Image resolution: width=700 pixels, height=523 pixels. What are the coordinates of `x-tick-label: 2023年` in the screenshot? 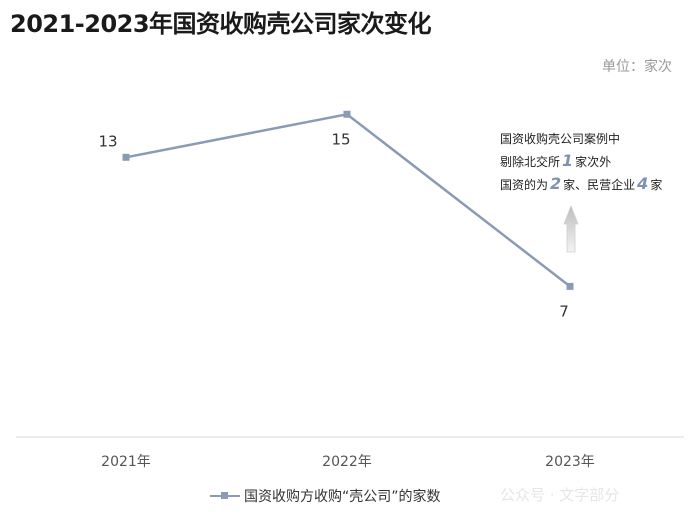 It's located at (570, 462).